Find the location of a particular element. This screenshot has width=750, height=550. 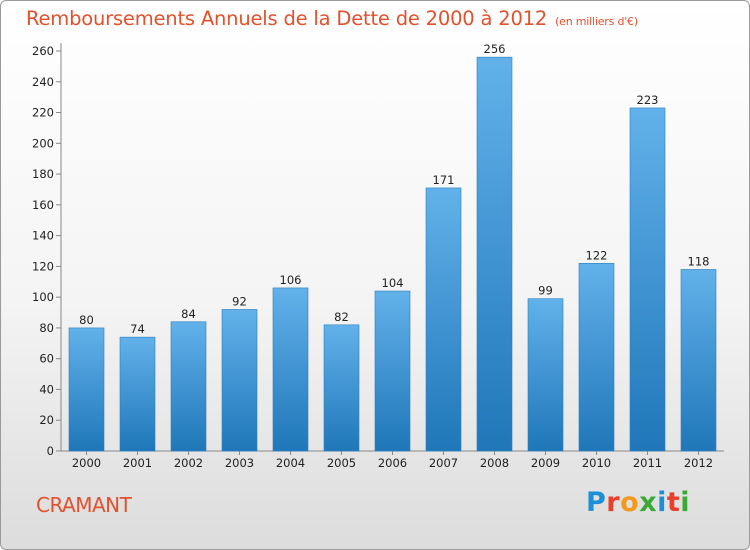

x-tick-label: 2005 is located at coordinates (341, 463).